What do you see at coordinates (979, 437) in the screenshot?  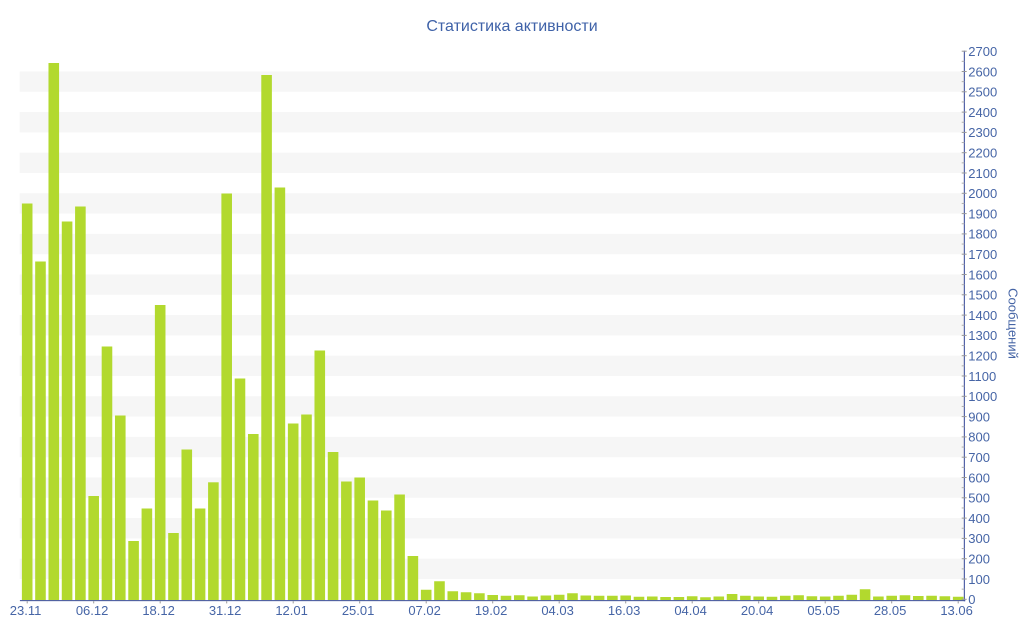 I see `svg-text: 800` at bounding box center [979, 437].